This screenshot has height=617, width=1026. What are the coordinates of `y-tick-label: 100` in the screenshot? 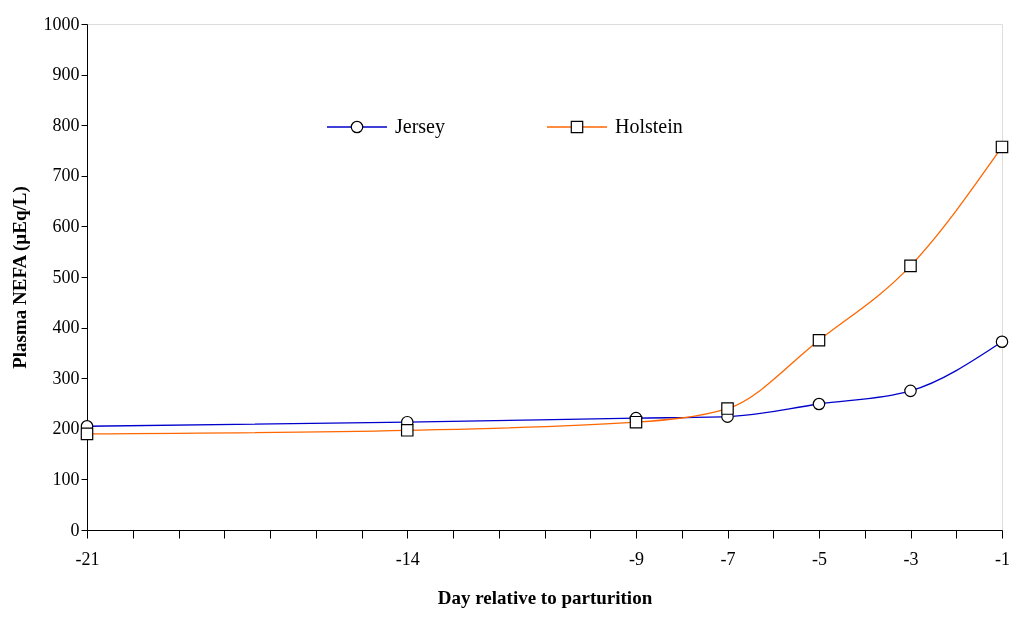 It's located at (66, 478).